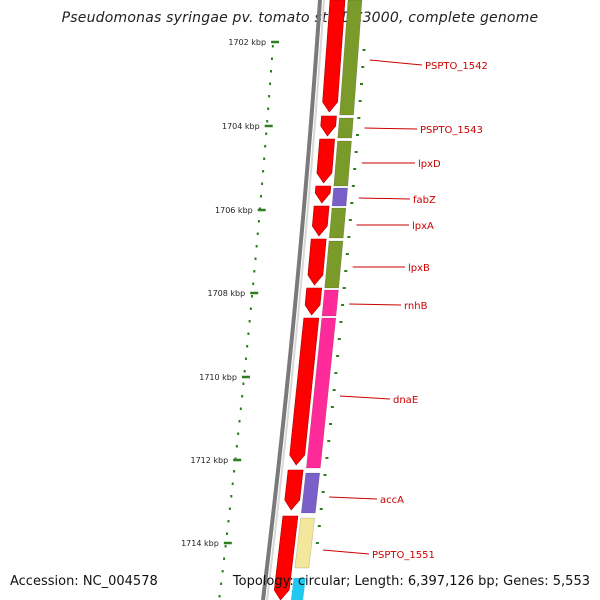  What do you see at coordinates (209, 460) in the screenshot?
I see `scale-tick-label: 1712 kbp` at bounding box center [209, 460].